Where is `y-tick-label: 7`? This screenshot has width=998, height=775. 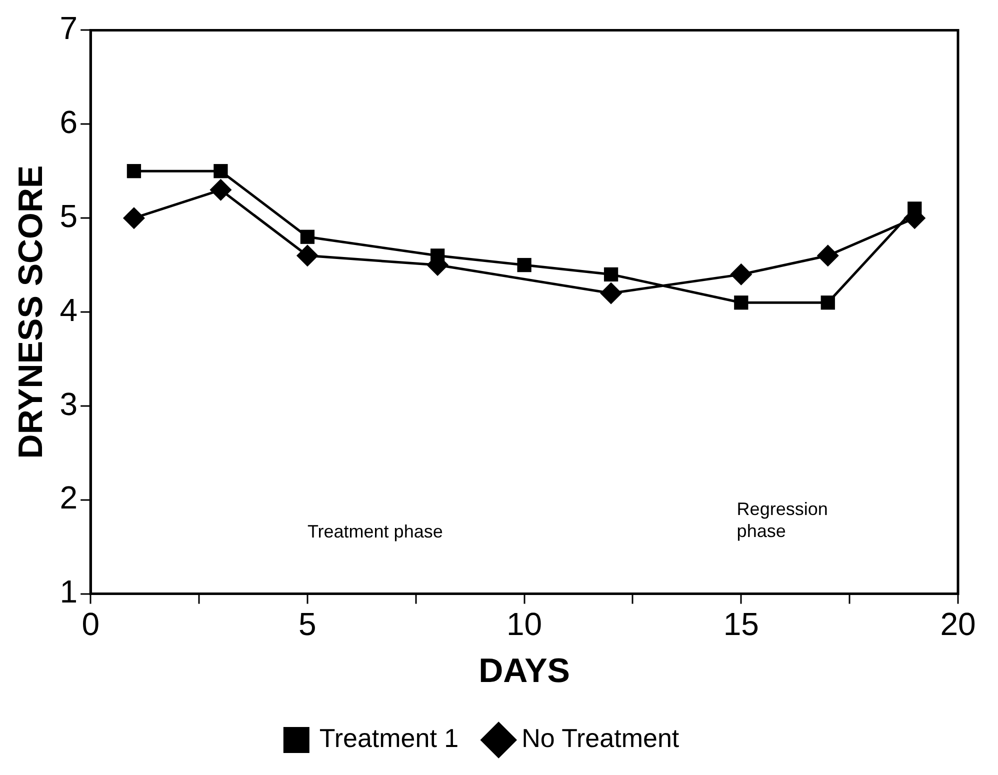
y-tick-label: 7 is located at coordinates (69, 28).